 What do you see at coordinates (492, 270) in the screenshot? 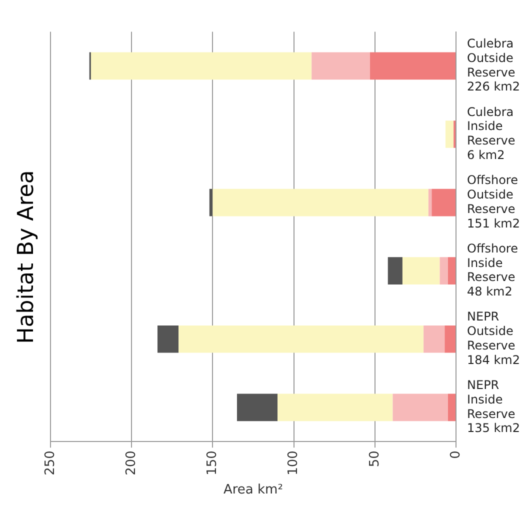
I see `y-tick-label: Offshore Inside Reserve 48 km2` at bounding box center [492, 270].